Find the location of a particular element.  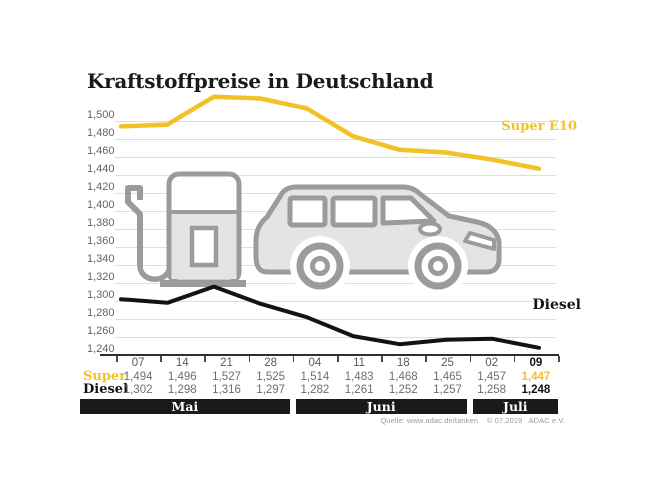

series-label-super-e10: Super E10 is located at coordinates (539, 126).